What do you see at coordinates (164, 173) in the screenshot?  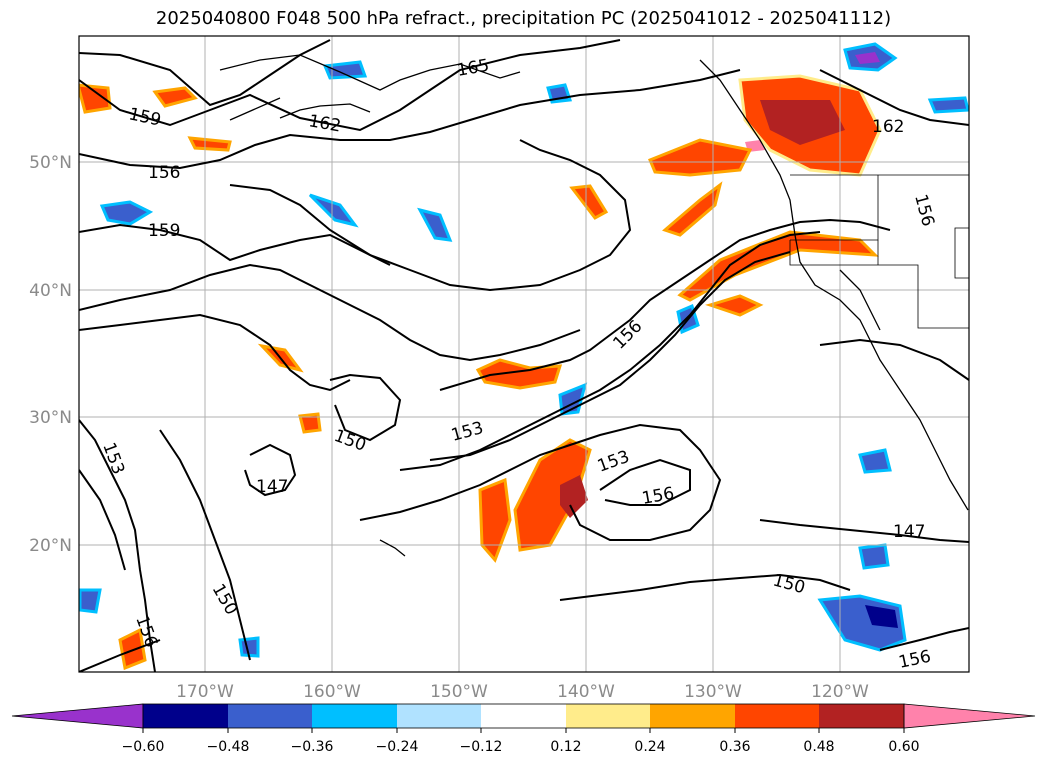 I see `contour-label: 156` at bounding box center [164, 173].